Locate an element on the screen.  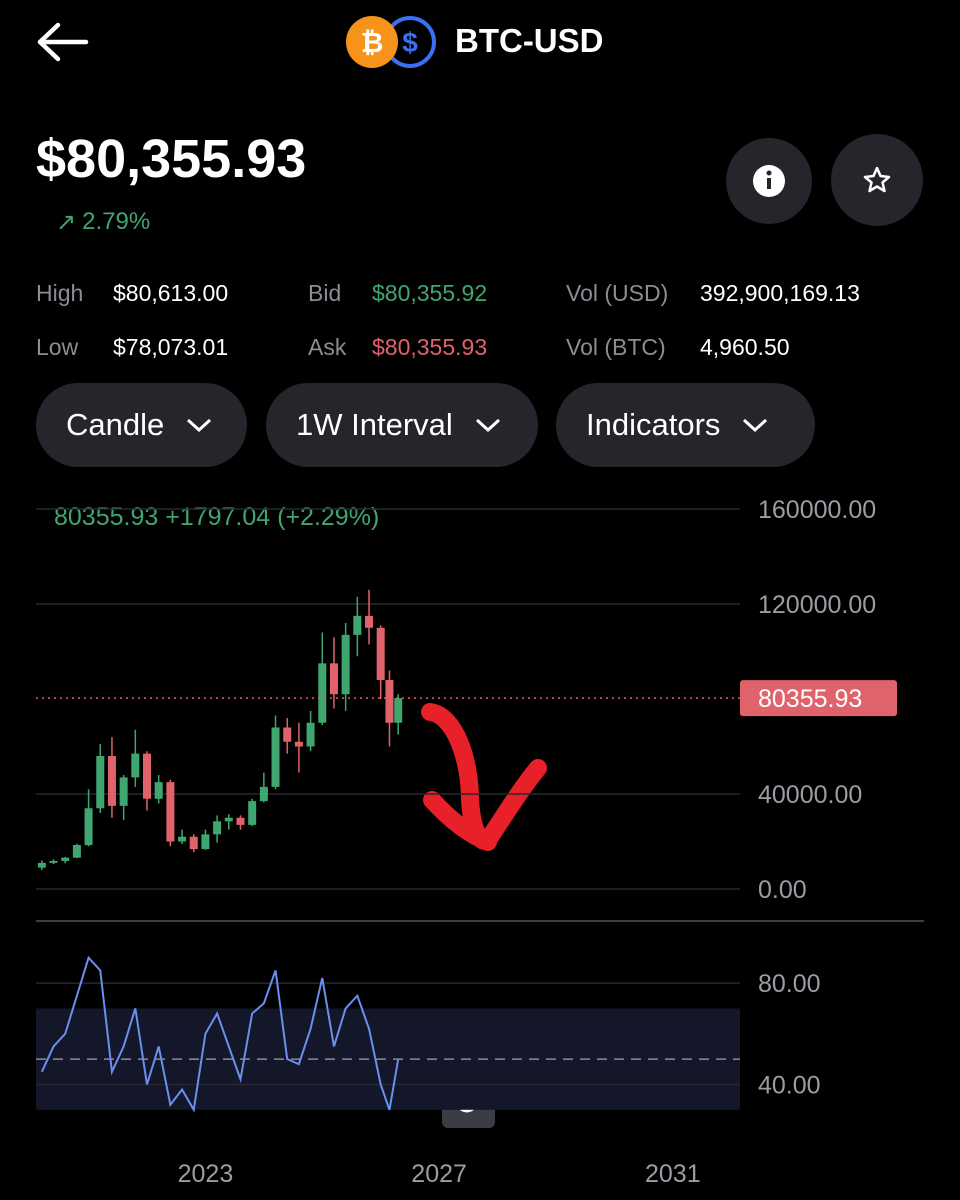
price: $80,355.93 is located at coordinates (171, 159).